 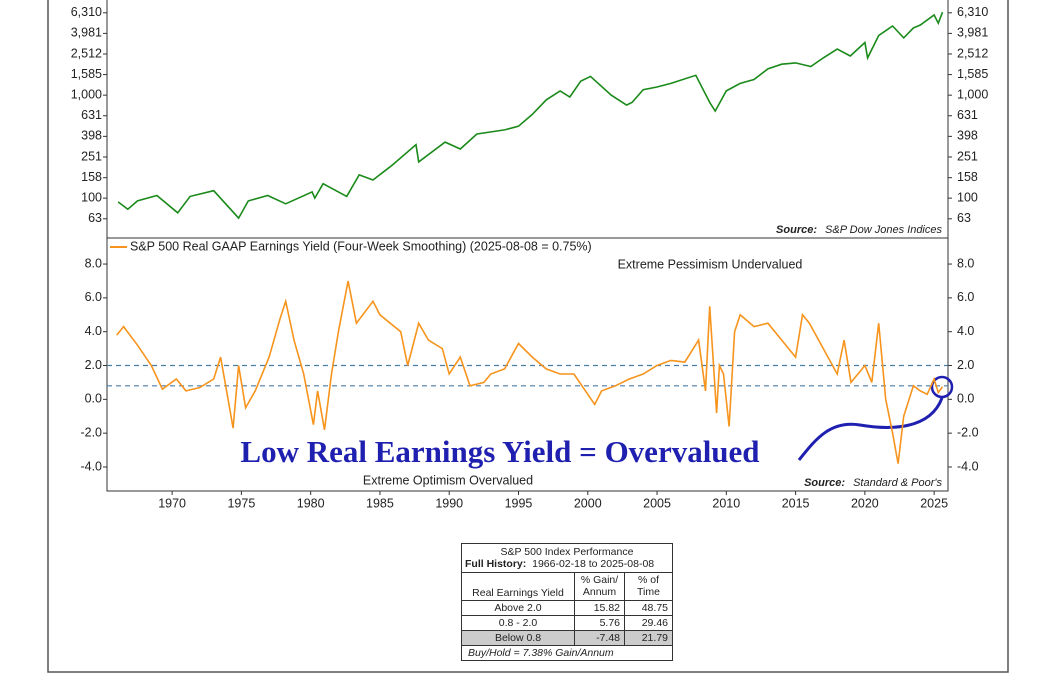 What do you see at coordinates (91, 115) in the screenshot?
I see `y-tick-label: 631` at bounding box center [91, 115].